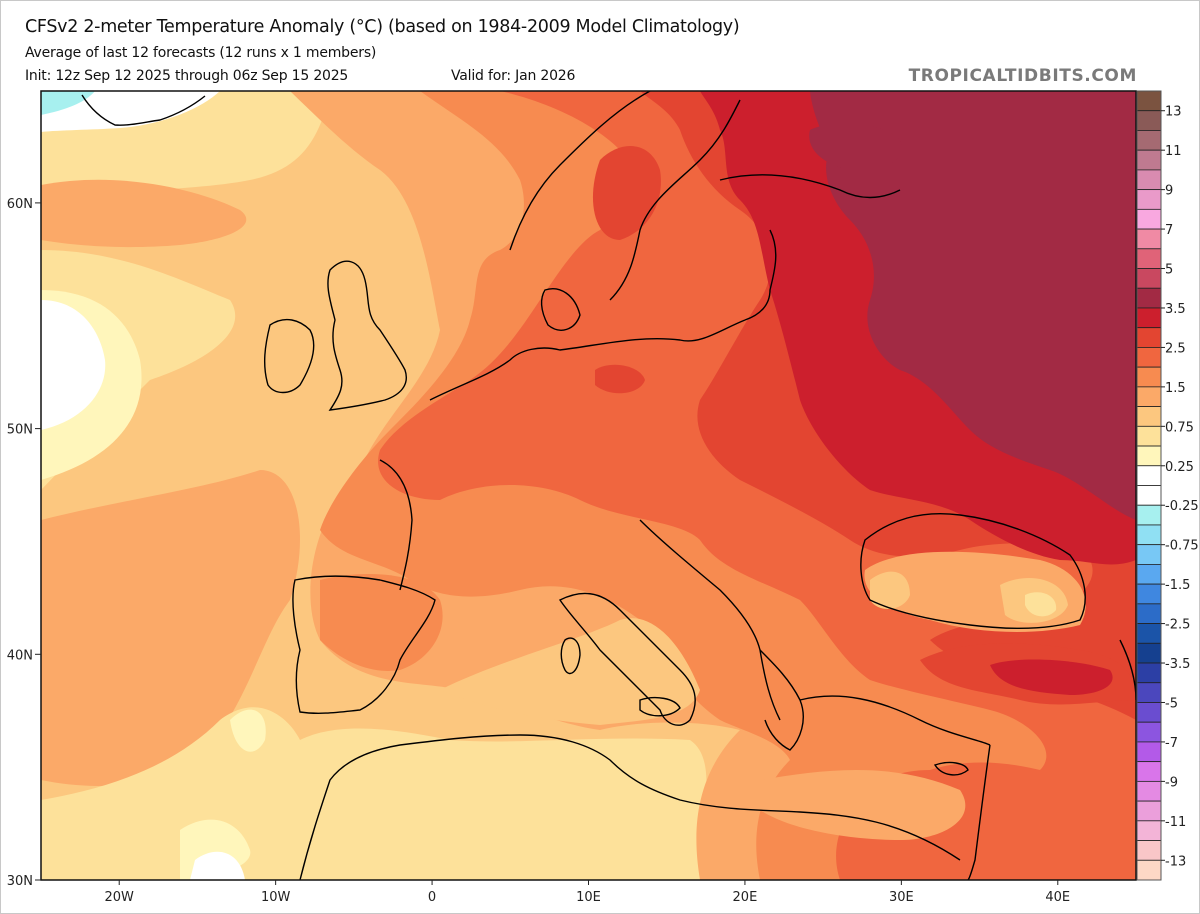  I want to click on colorbar-label: -0.75, so click(1182, 546).